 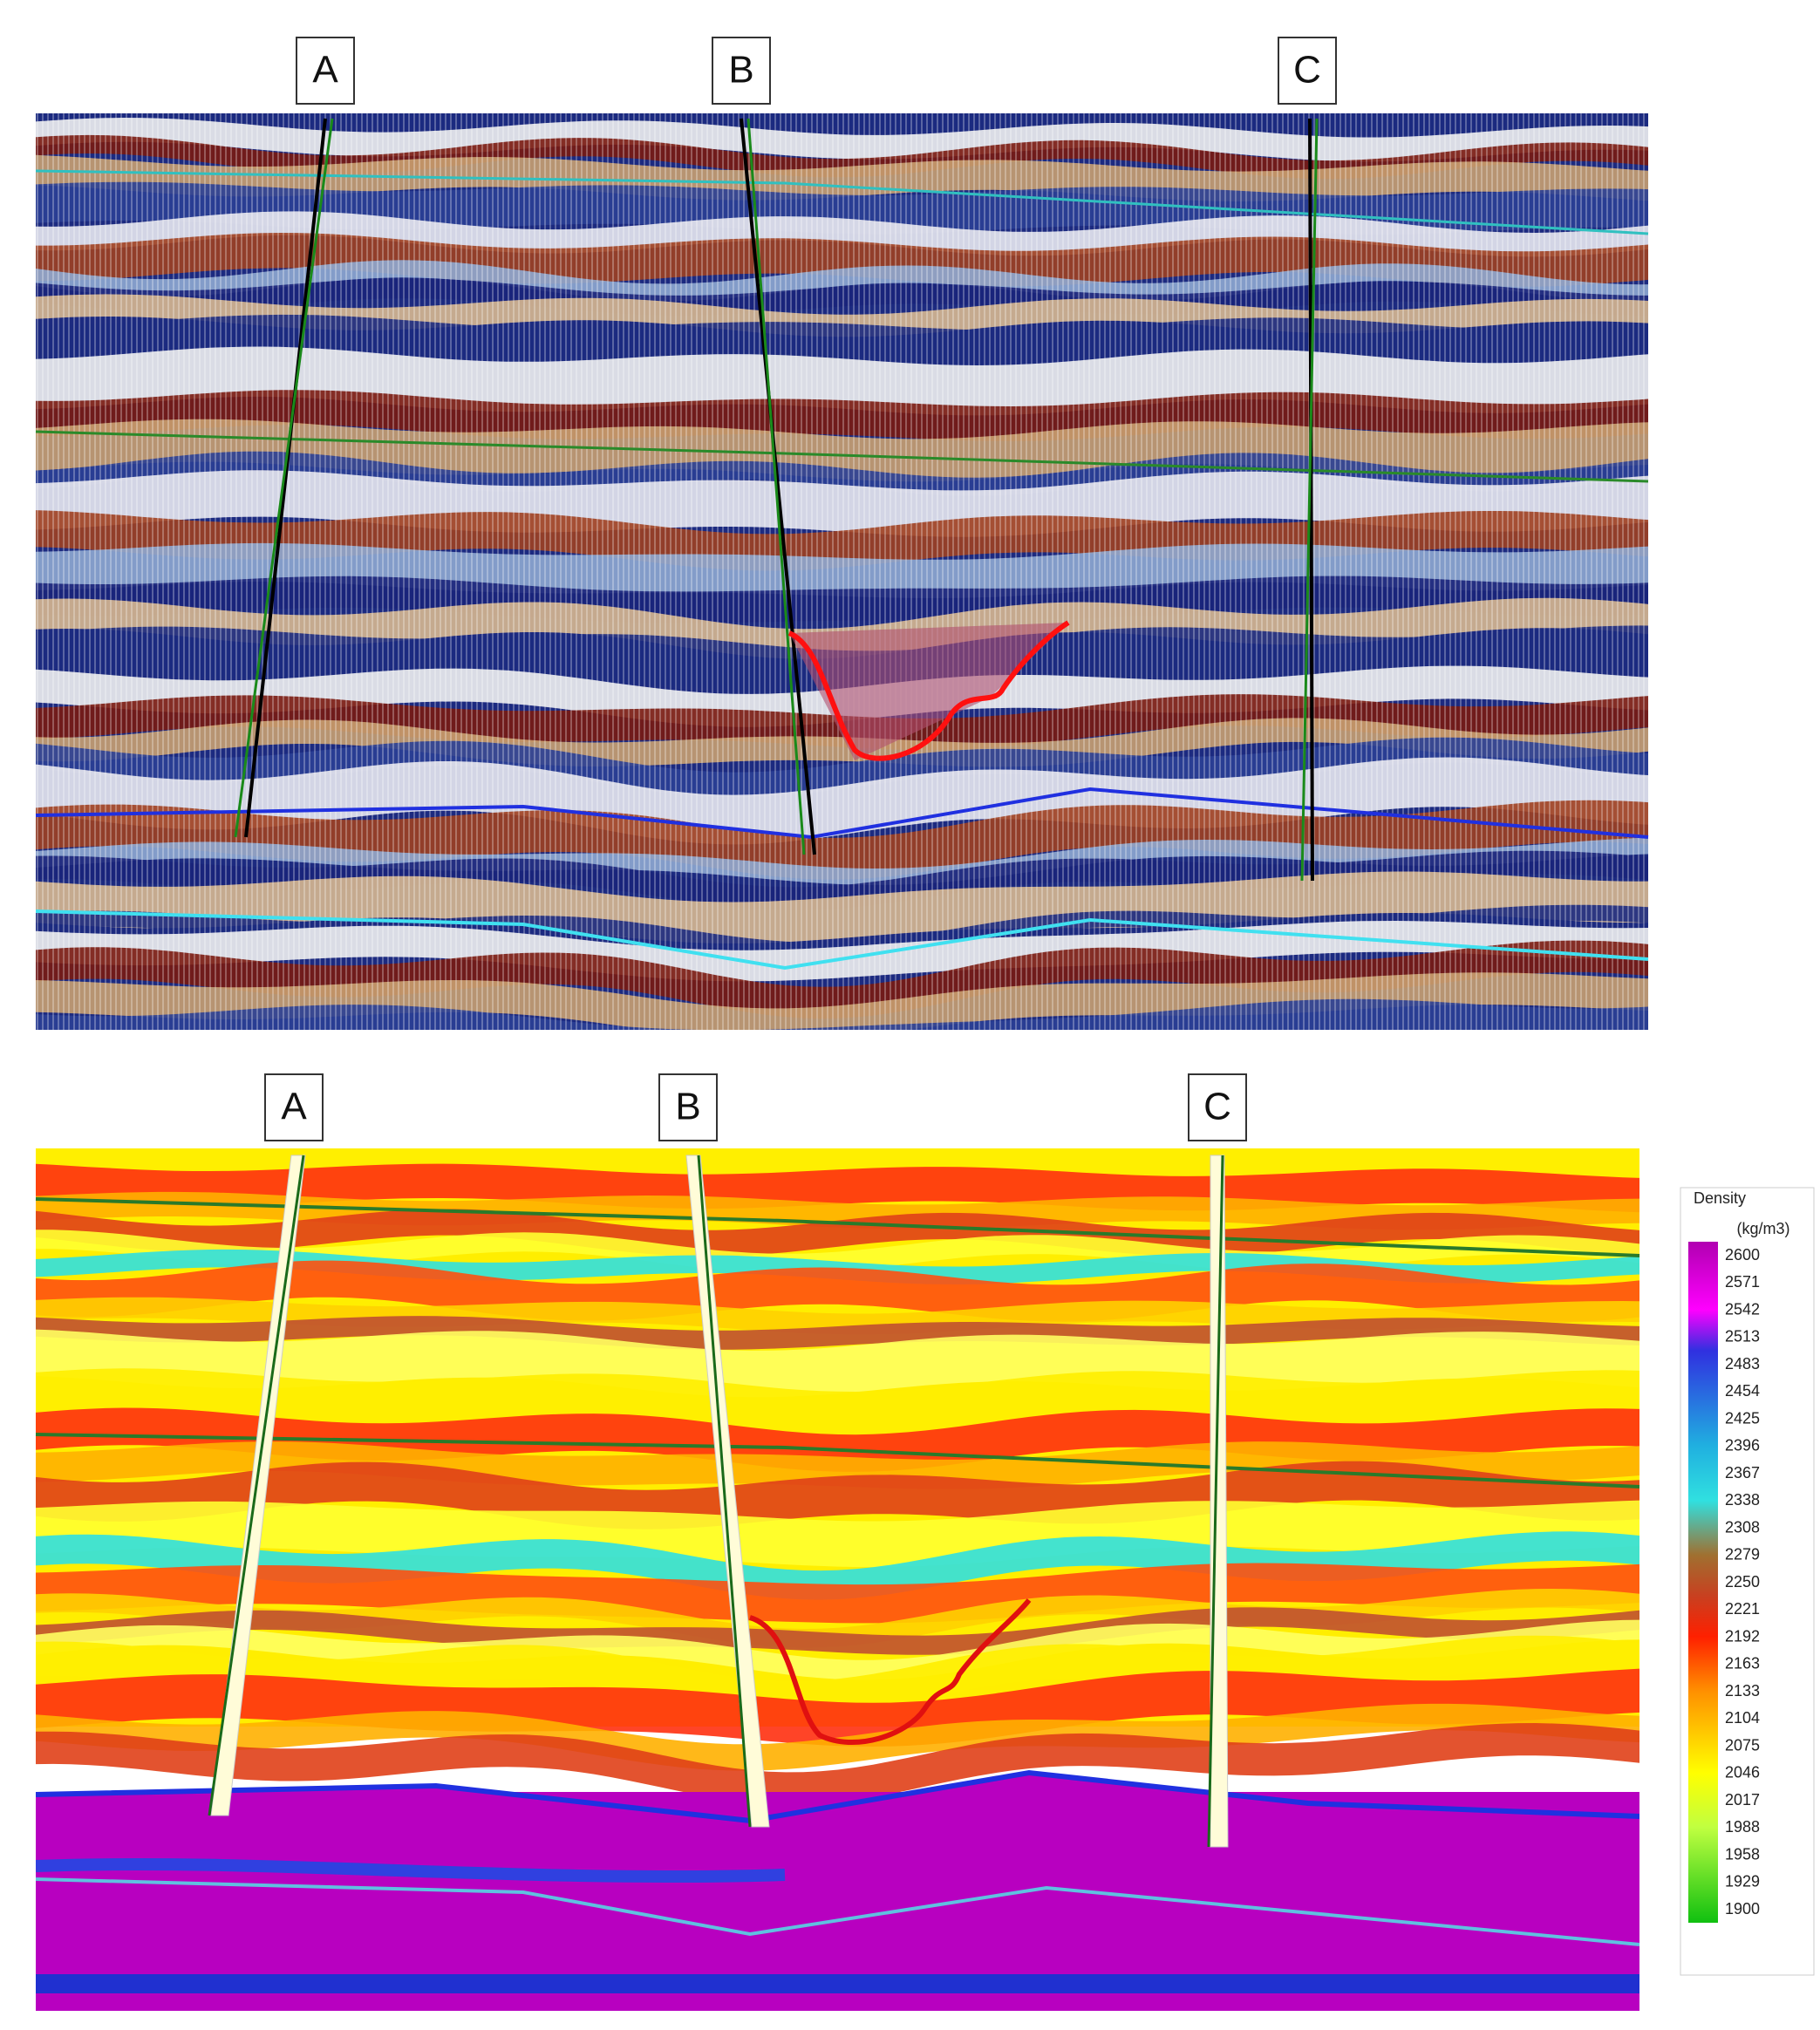 I want to click on colorbar-label: 2454, so click(x=1742, y=1391).